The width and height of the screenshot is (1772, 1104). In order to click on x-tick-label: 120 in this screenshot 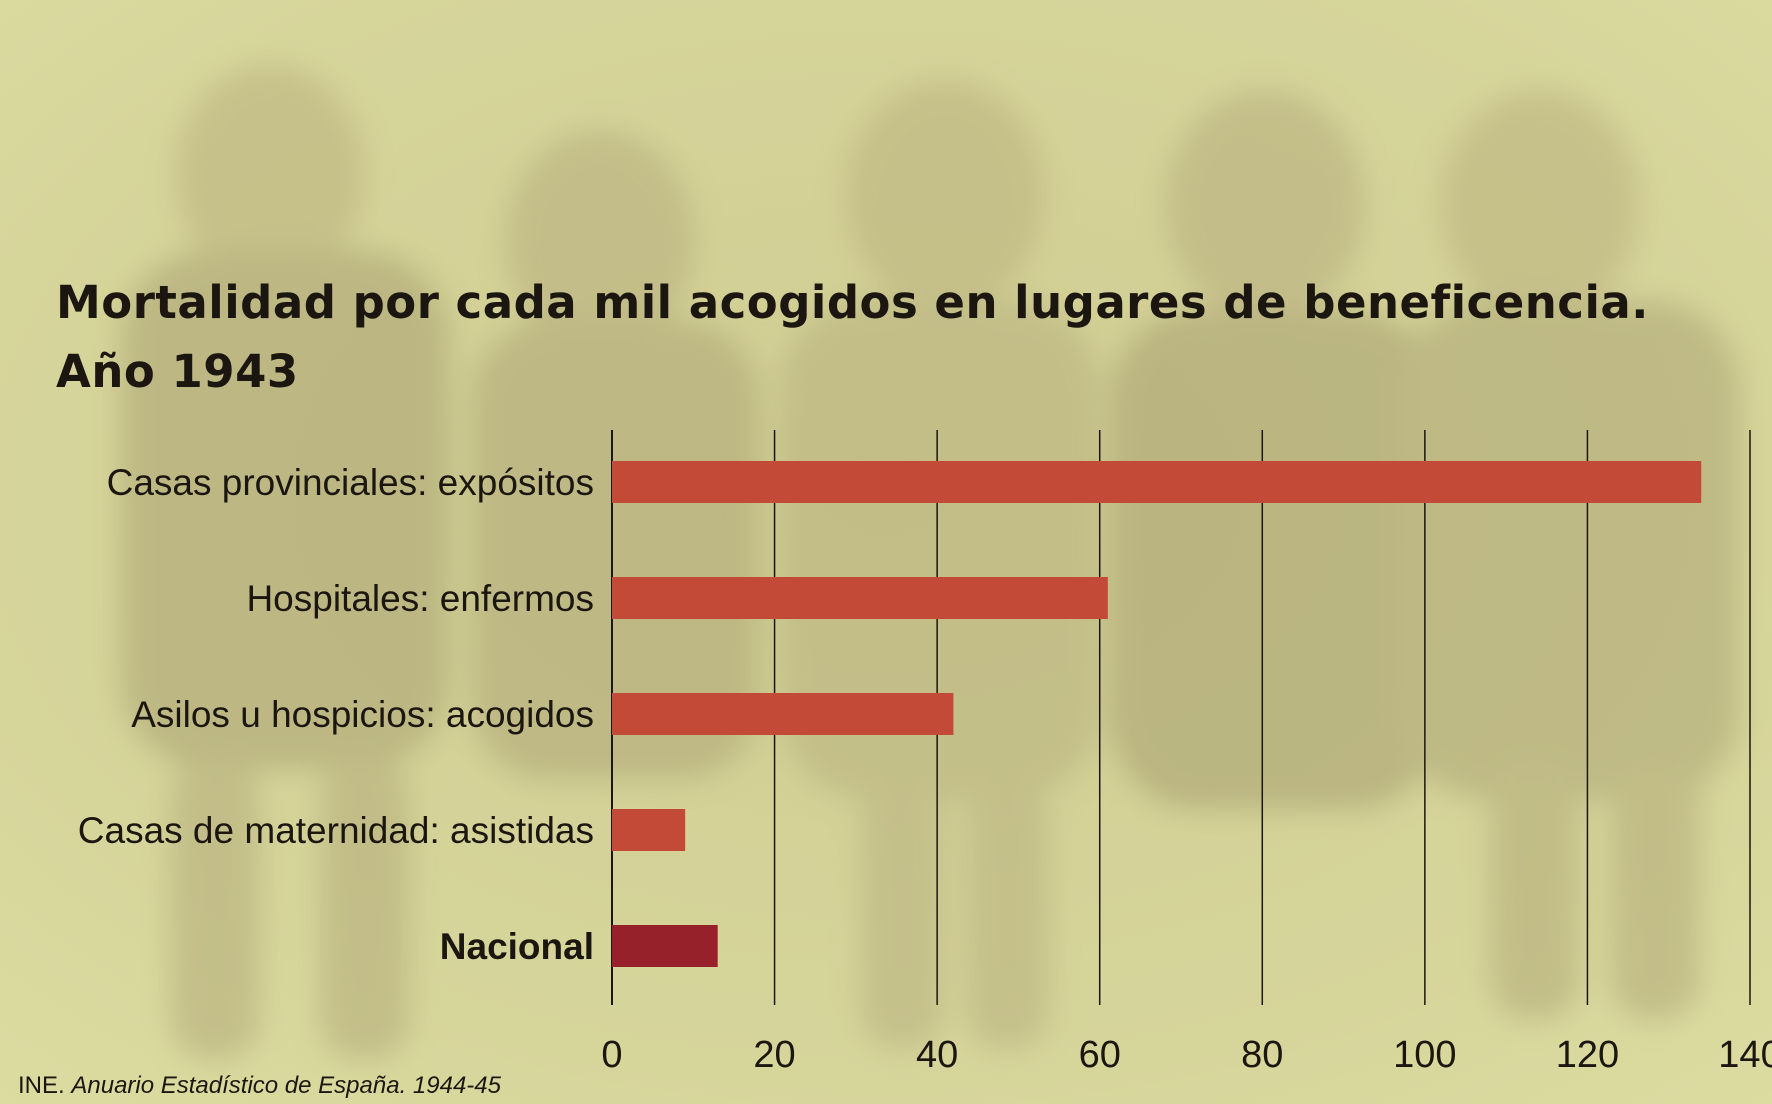, I will do `click(1587, 1055)`.